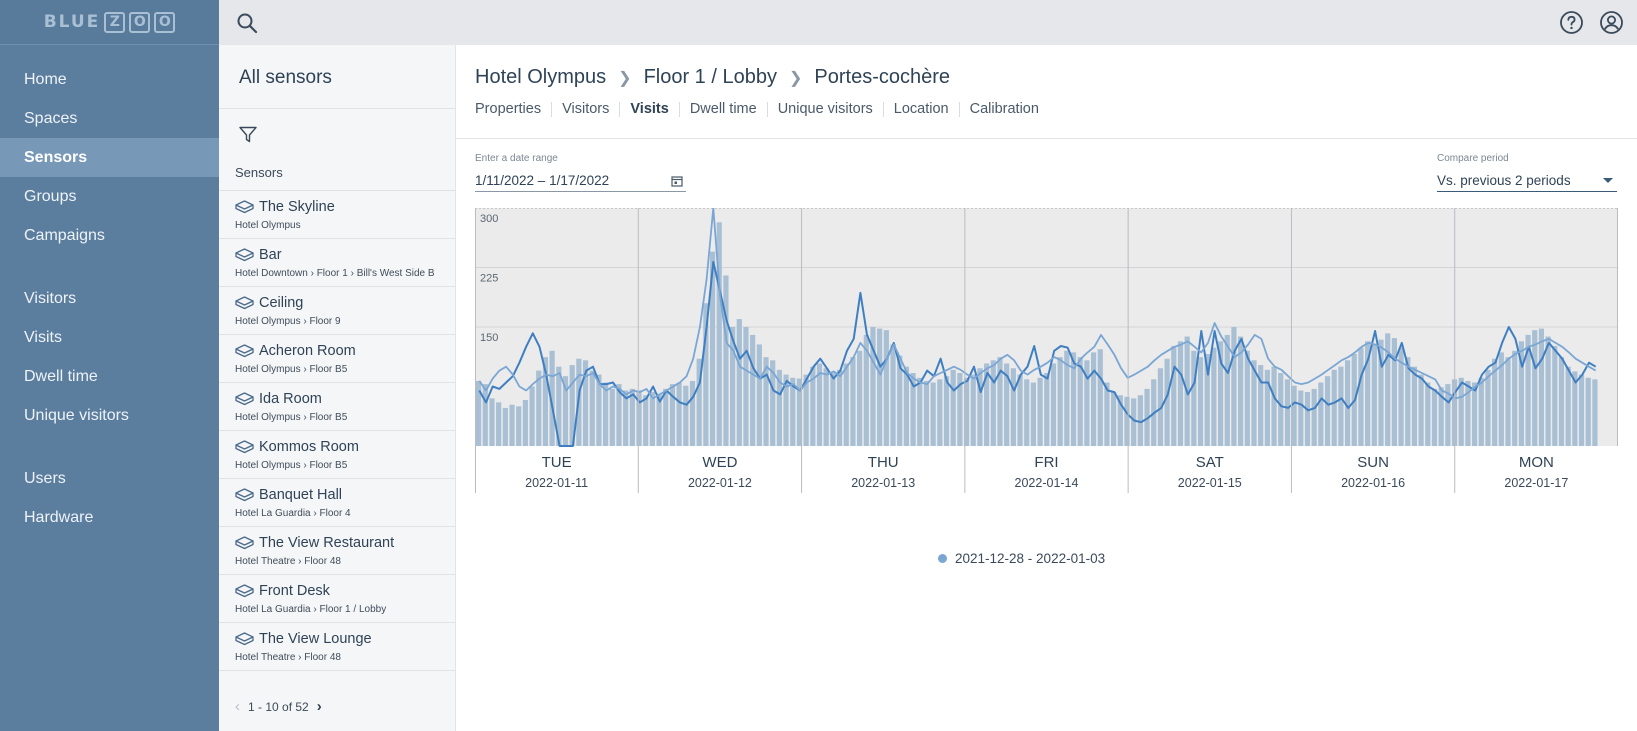  Describe the element at coordinates (247, 23) in the screenshot. I see `search-icon` at that location.